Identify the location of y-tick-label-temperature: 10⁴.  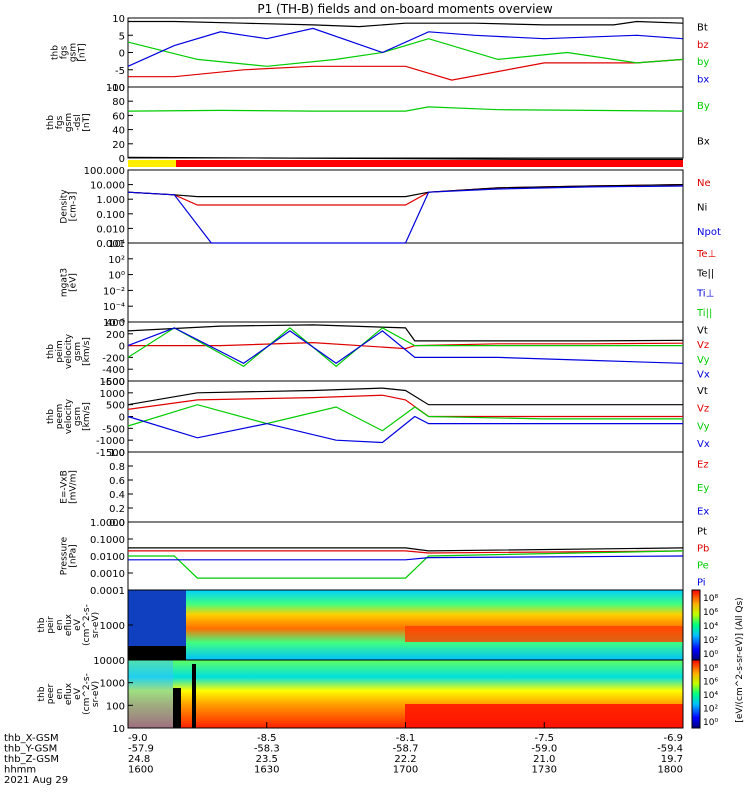
(116, 244).